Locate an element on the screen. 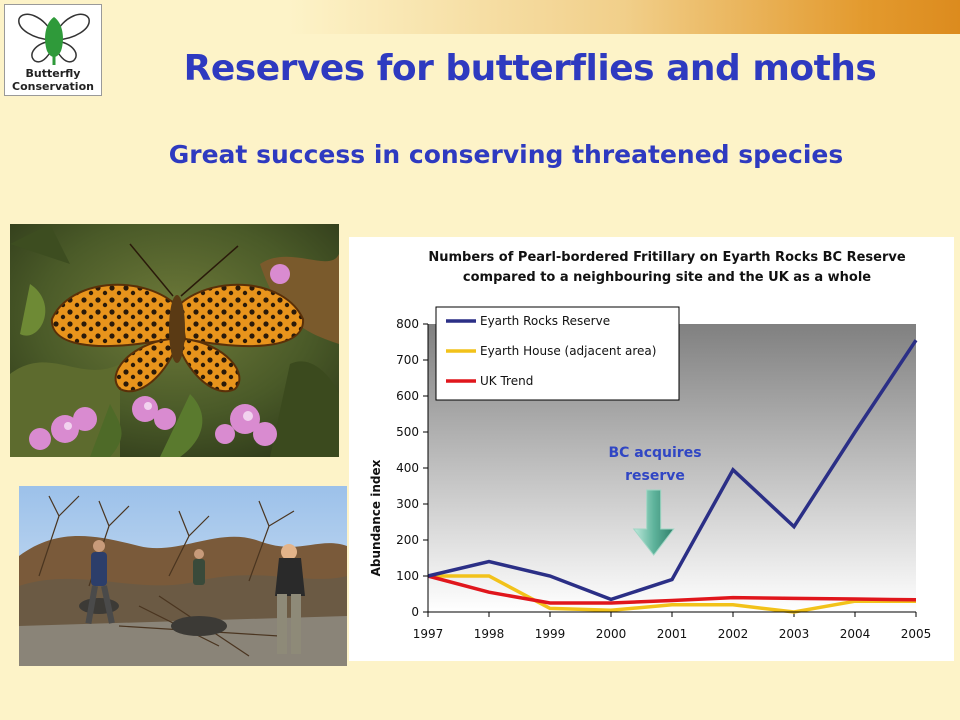 The height and width of the screenshot is (720, 960). y-tick-label: 500 is located at coordinates (407, 432).